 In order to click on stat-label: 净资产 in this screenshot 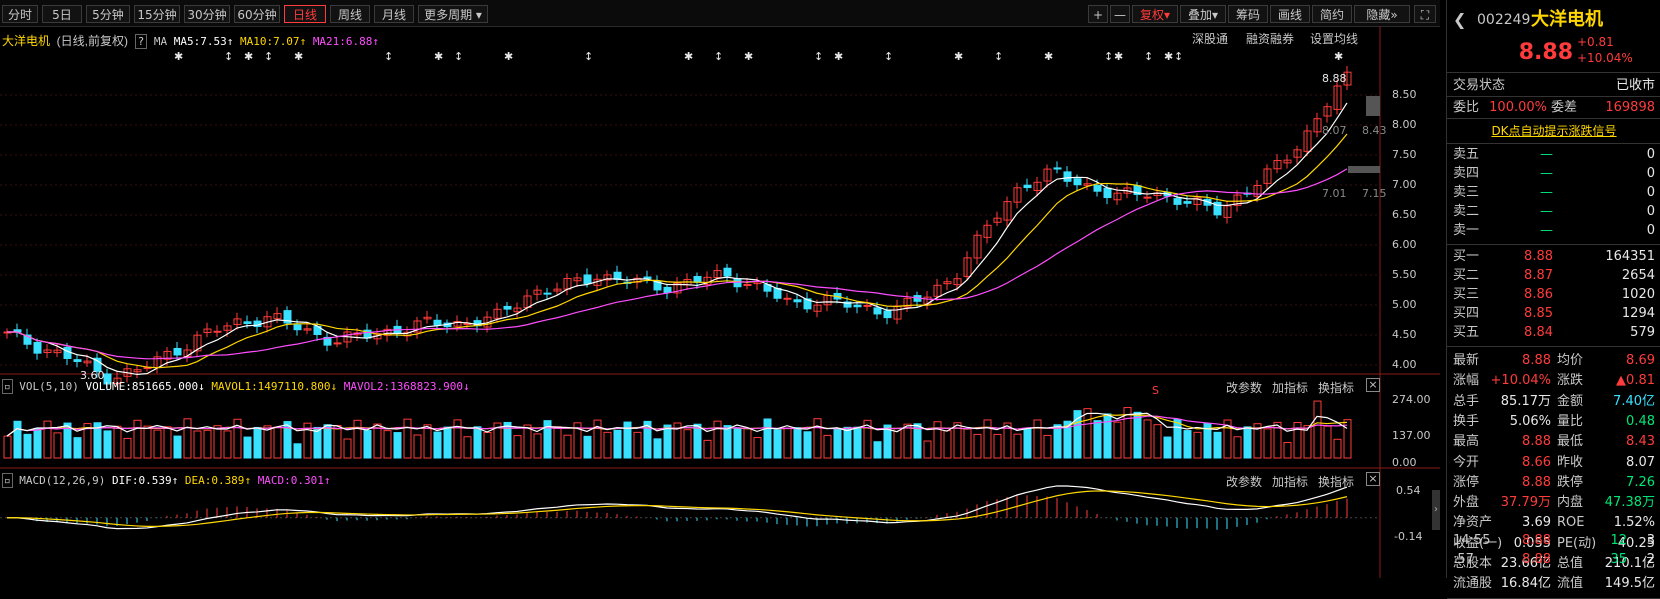, I will do `click(1473, 523)`.